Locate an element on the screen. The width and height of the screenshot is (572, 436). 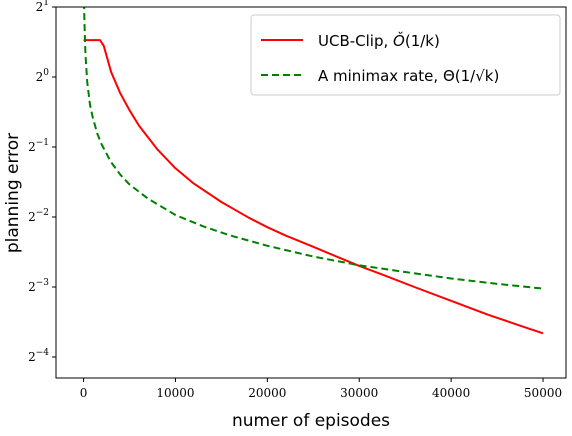
legend-label-ucb-clip: UCB-Clip, Ǒ(1/k) is located at coordinates (379, 40).